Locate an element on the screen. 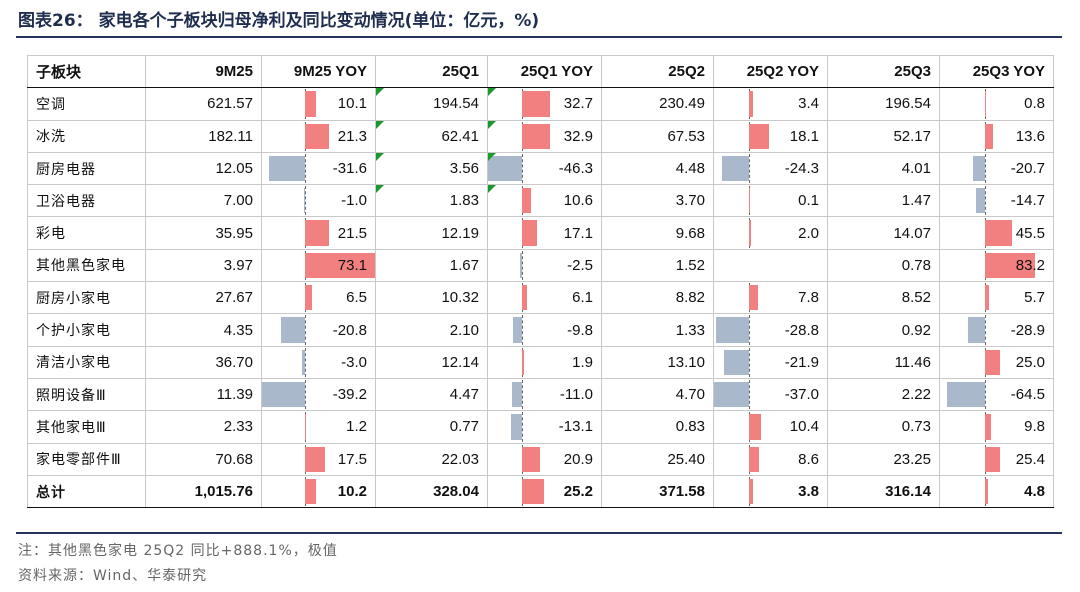  yoy-value: -11.0 is located at coordinates (576, 395).